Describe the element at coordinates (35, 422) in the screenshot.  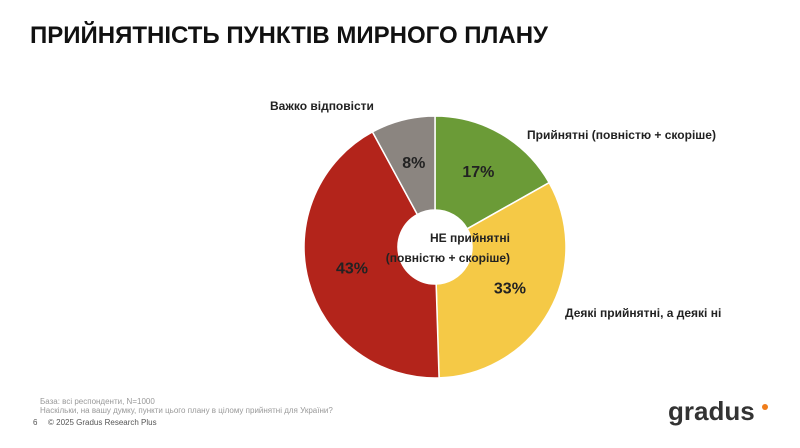
I see `page-number: 6` at that location.